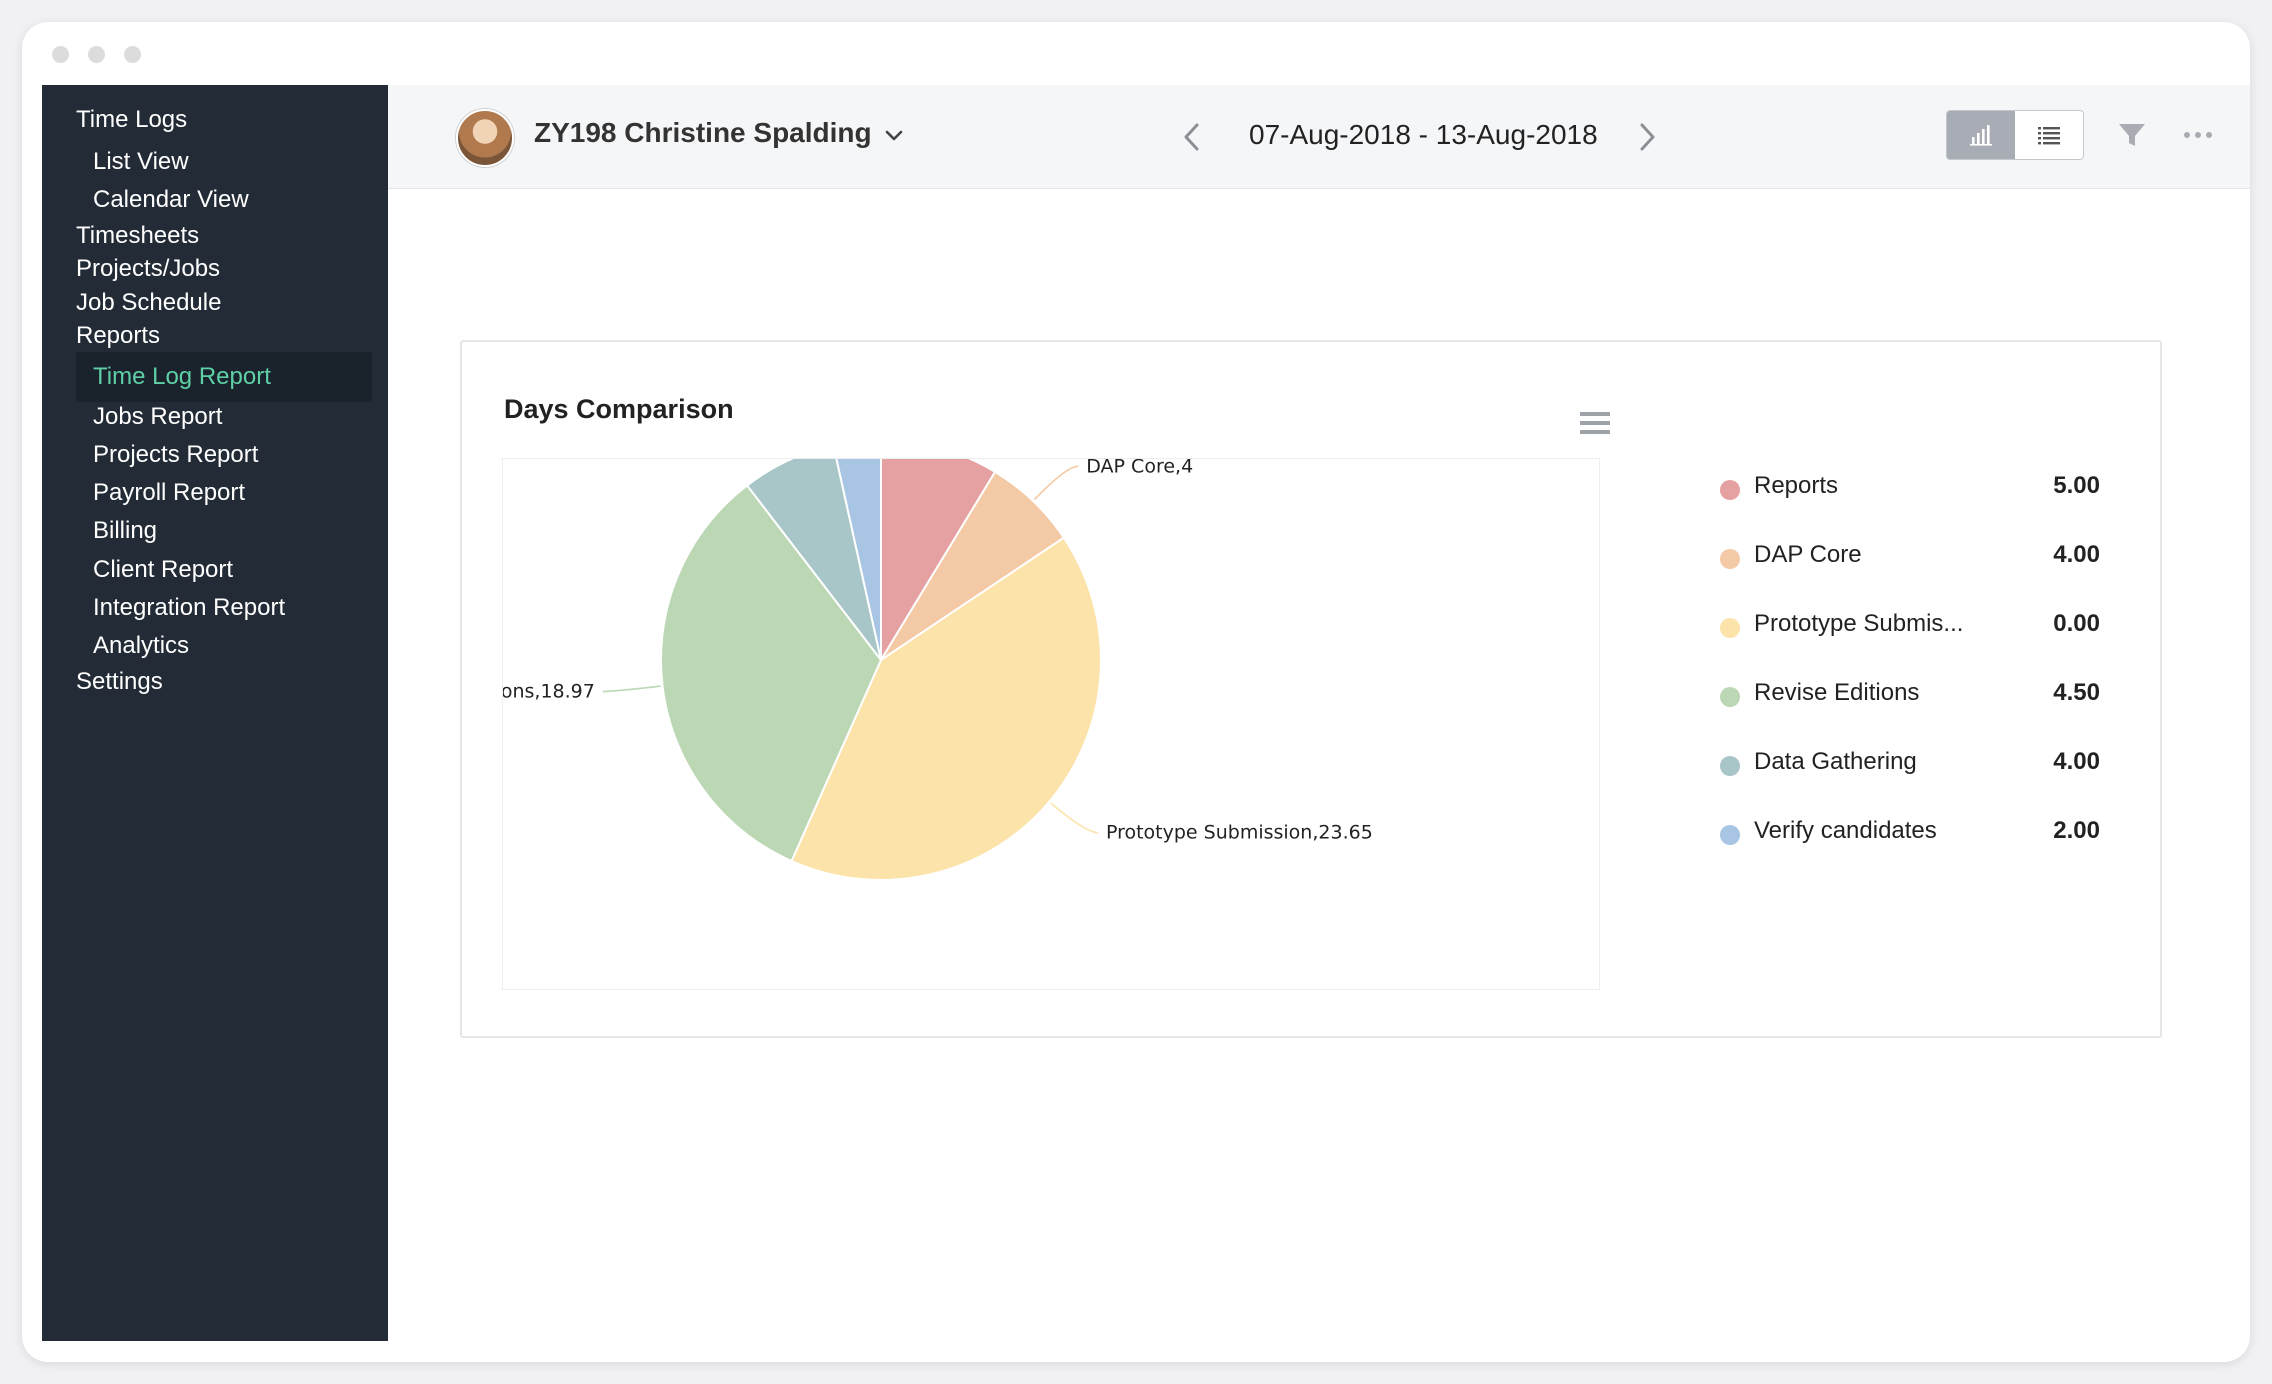  Describe the element at coordinates (771, 673) in the screenshot. I see `pie-slice-revise-editions` at that location.